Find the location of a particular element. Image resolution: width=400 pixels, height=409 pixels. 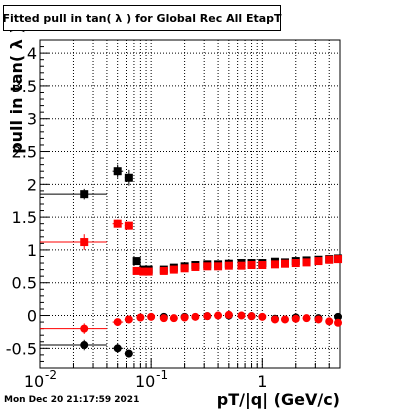

y-tick-label: 3.5 is located at coordinates (24, 86).